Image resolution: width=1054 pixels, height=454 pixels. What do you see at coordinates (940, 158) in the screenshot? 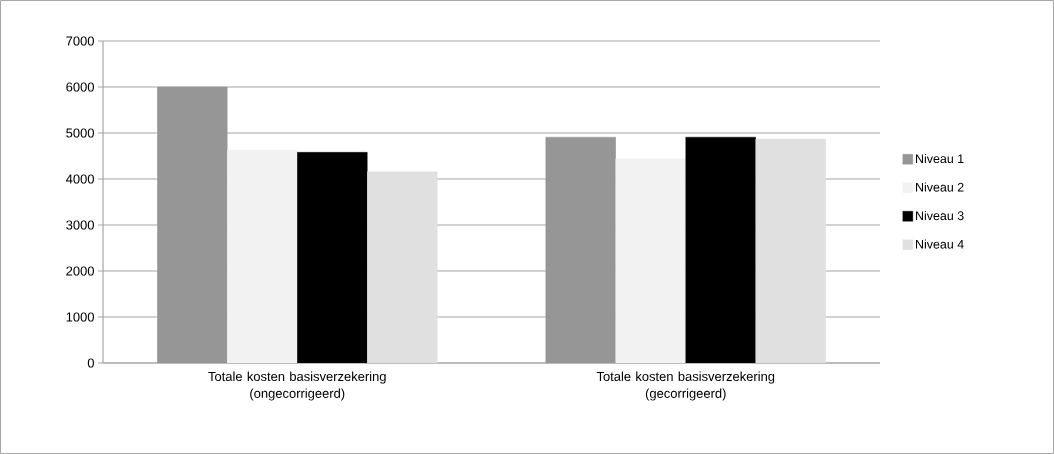
I see `legend-label: Niveau 1` at bounding box center [940, 158].